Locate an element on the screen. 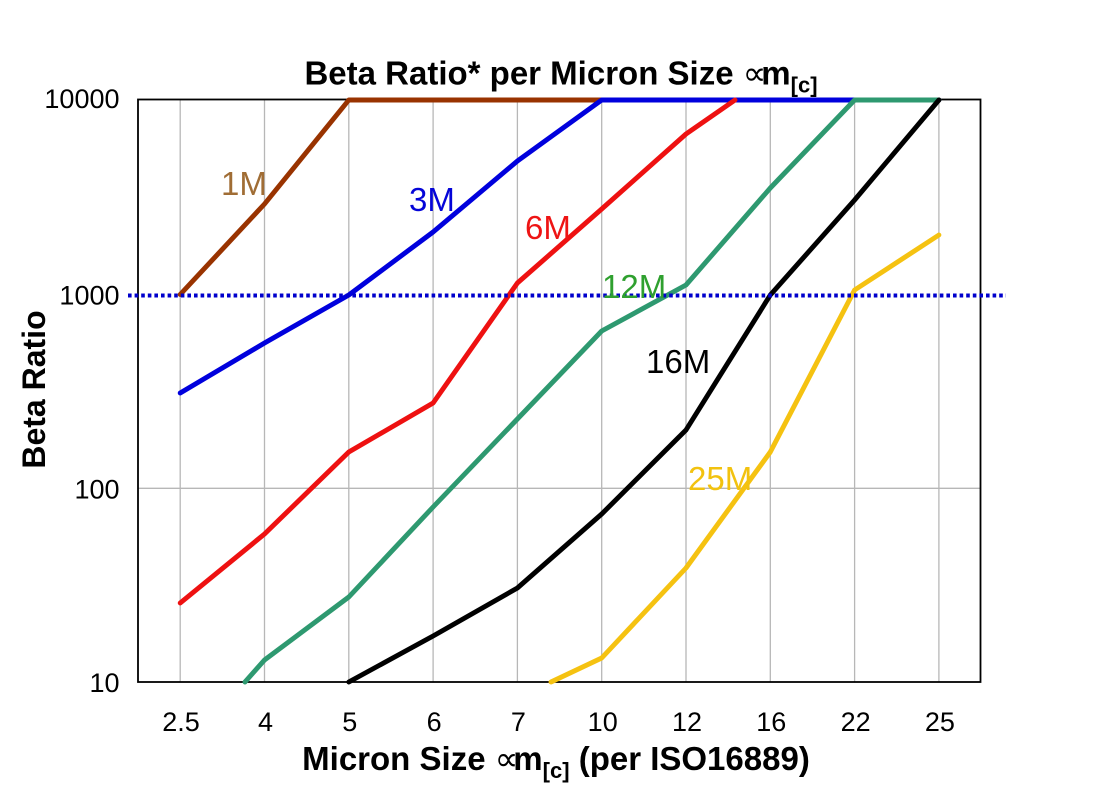  svg-text: 22 is located at coordinates (856, 722).